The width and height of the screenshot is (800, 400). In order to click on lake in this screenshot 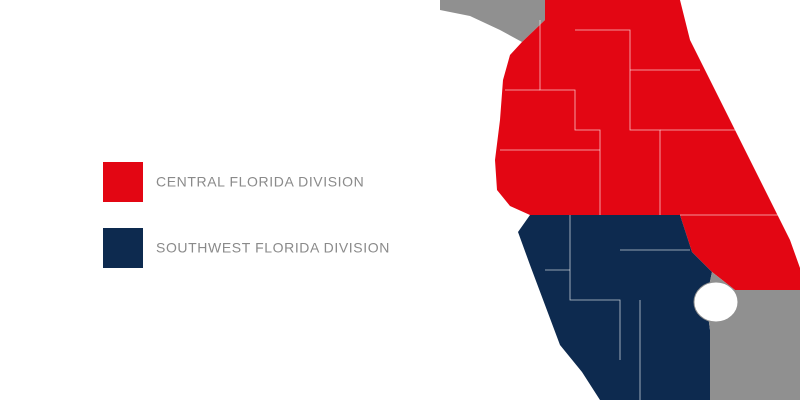, I will do `click(716, 302)`.